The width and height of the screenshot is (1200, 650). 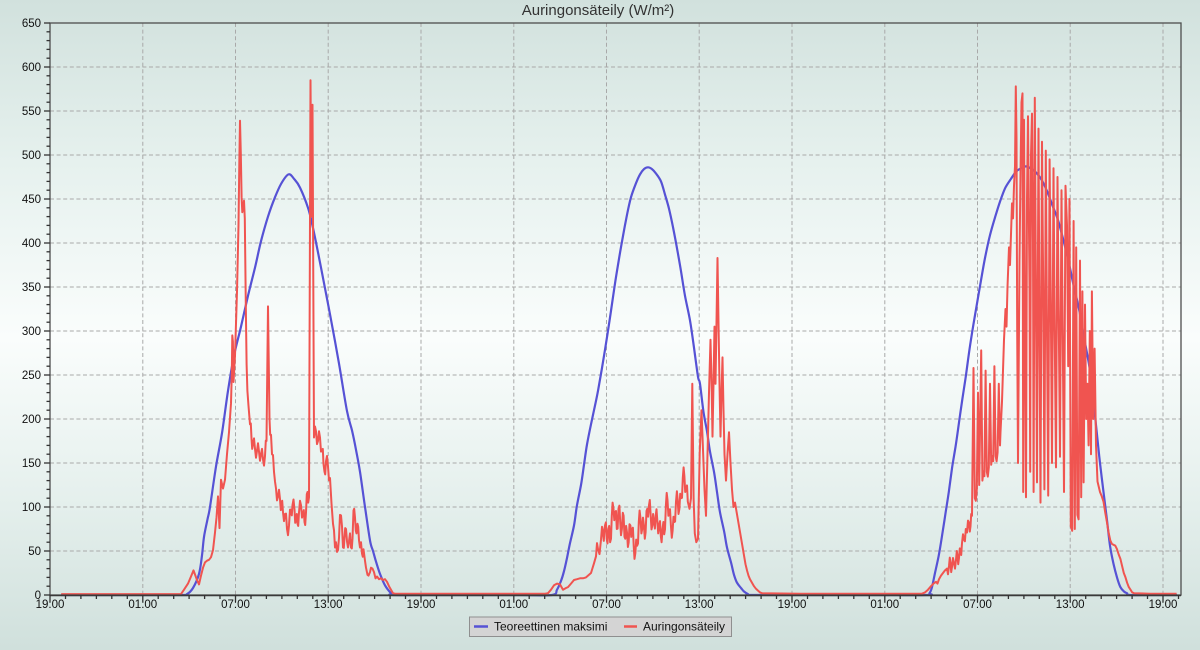 I want to click on svg-text: Teoreettinen maksimi, so click(x=550, y=627).